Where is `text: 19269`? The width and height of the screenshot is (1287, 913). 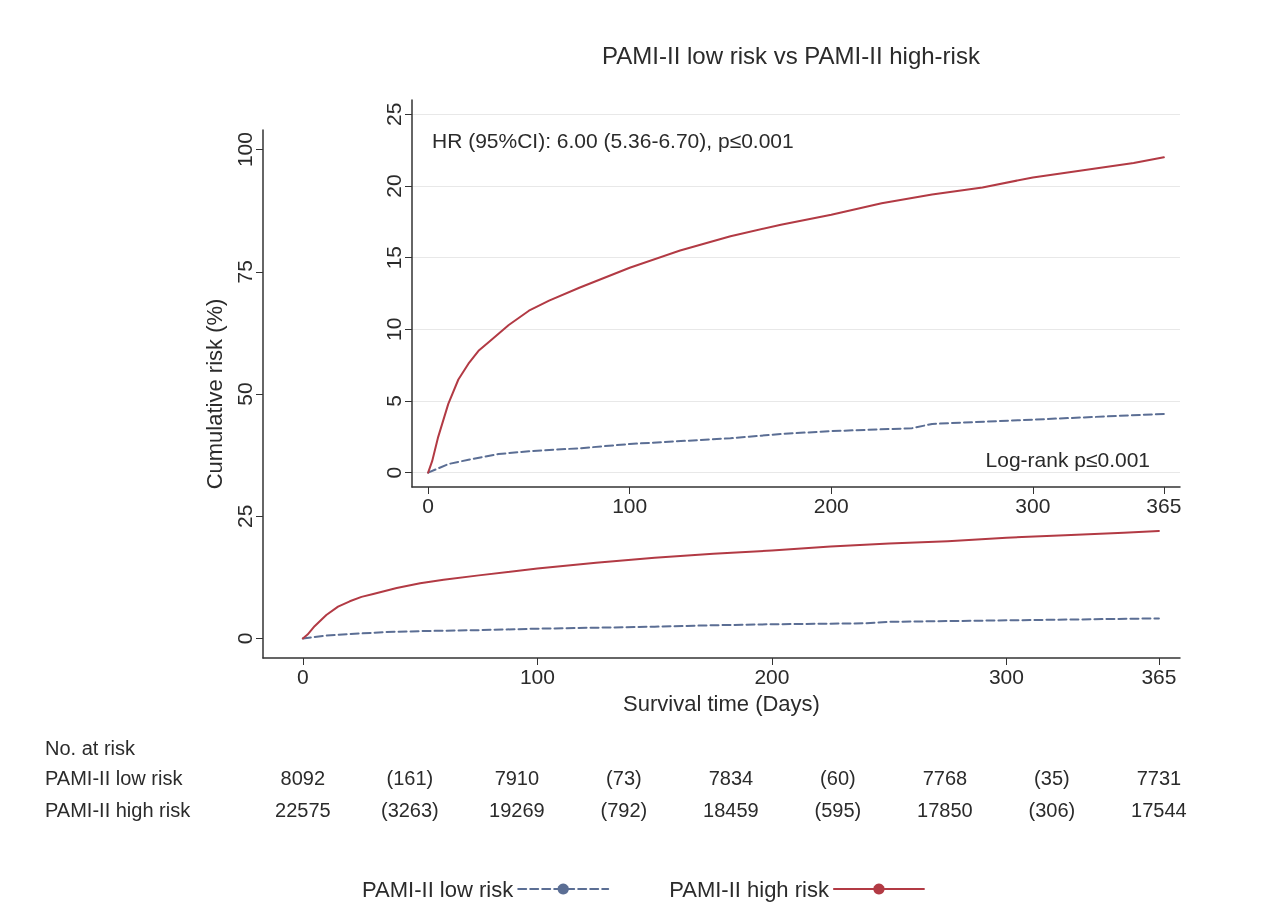
text: 19269 is located at coordinates (517, 810).